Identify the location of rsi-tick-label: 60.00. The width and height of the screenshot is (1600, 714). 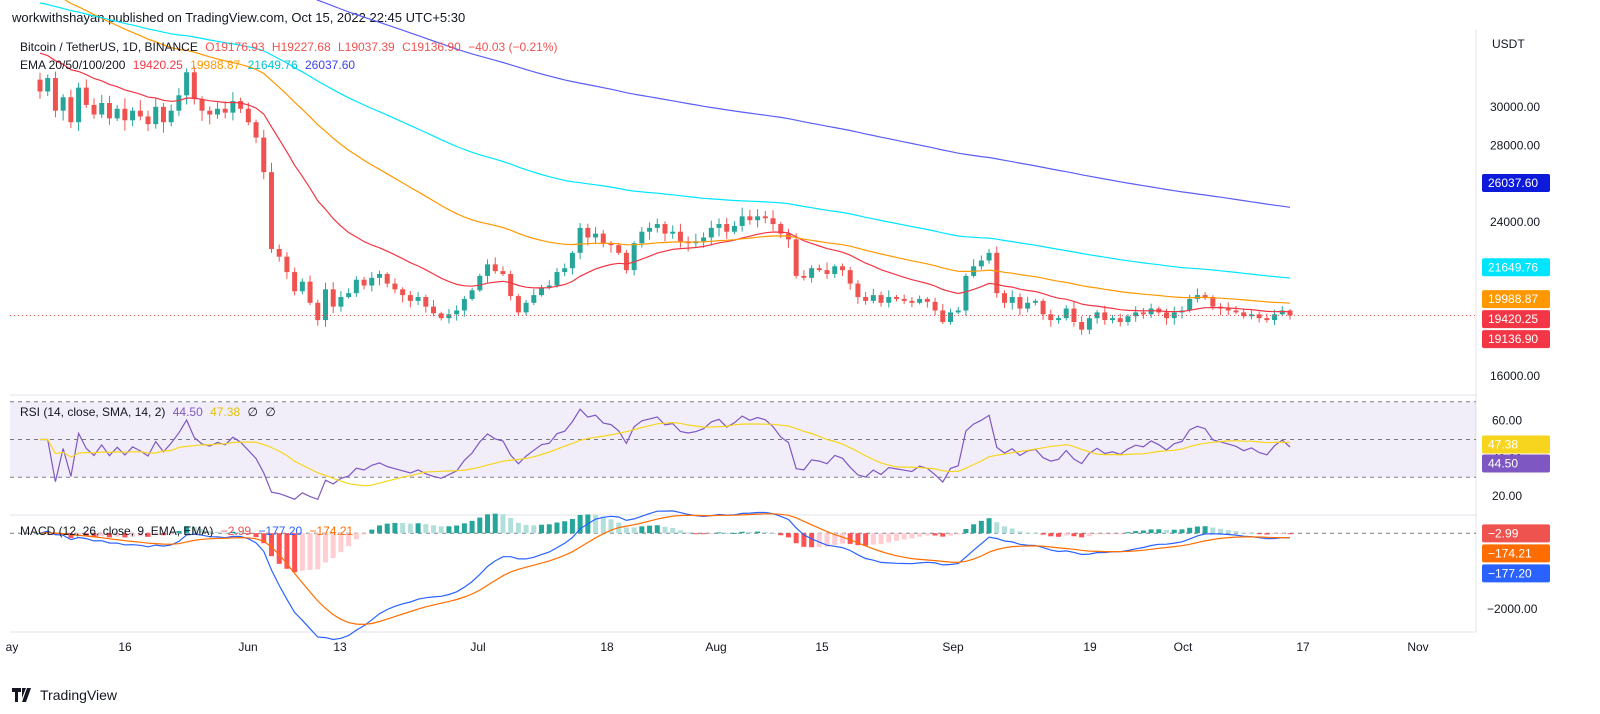
(1507, 421).